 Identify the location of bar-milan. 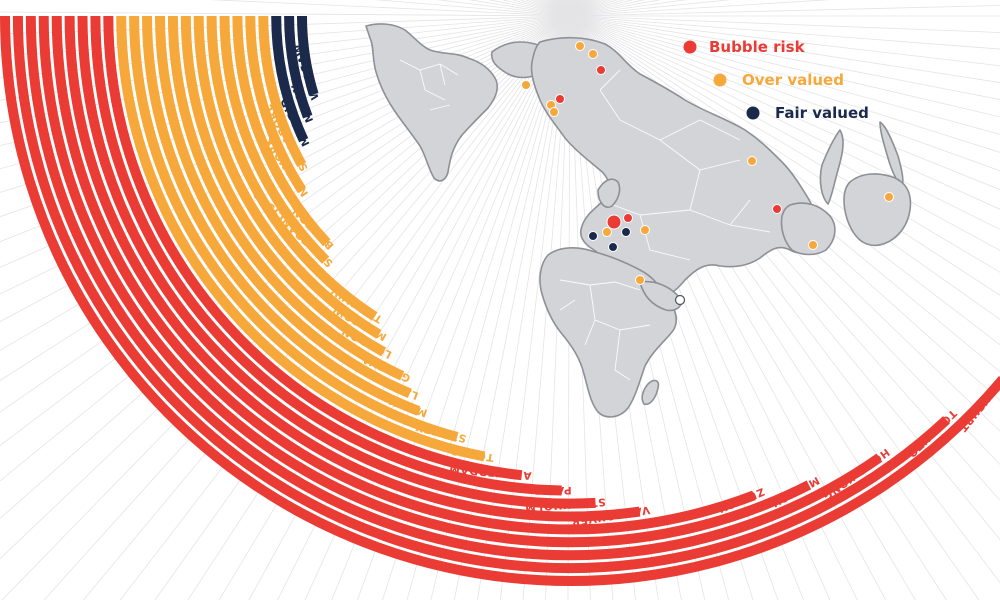
(298, 67).